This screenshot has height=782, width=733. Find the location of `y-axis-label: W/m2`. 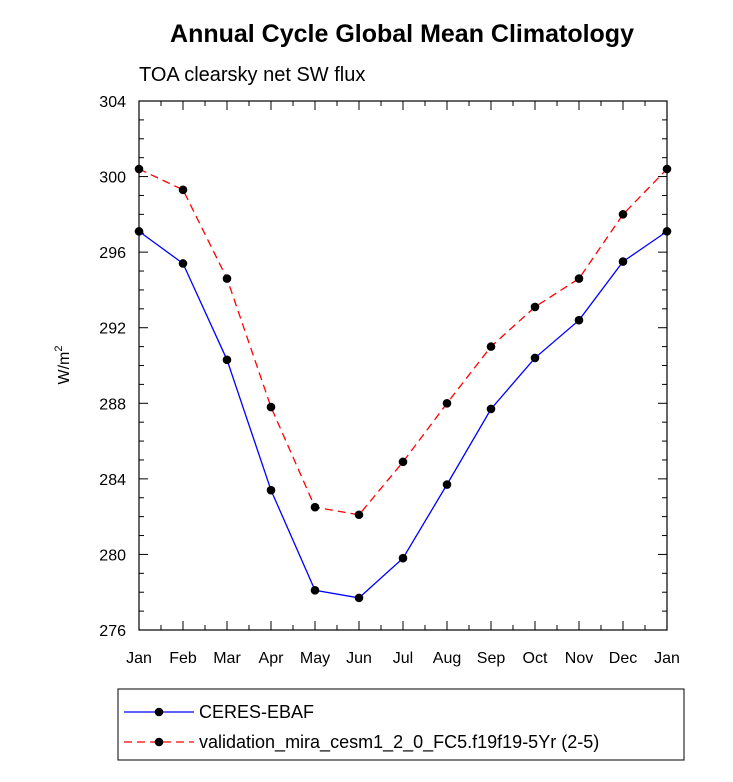

y-axis-label: W/m2 is located at coordinates (63, 365).